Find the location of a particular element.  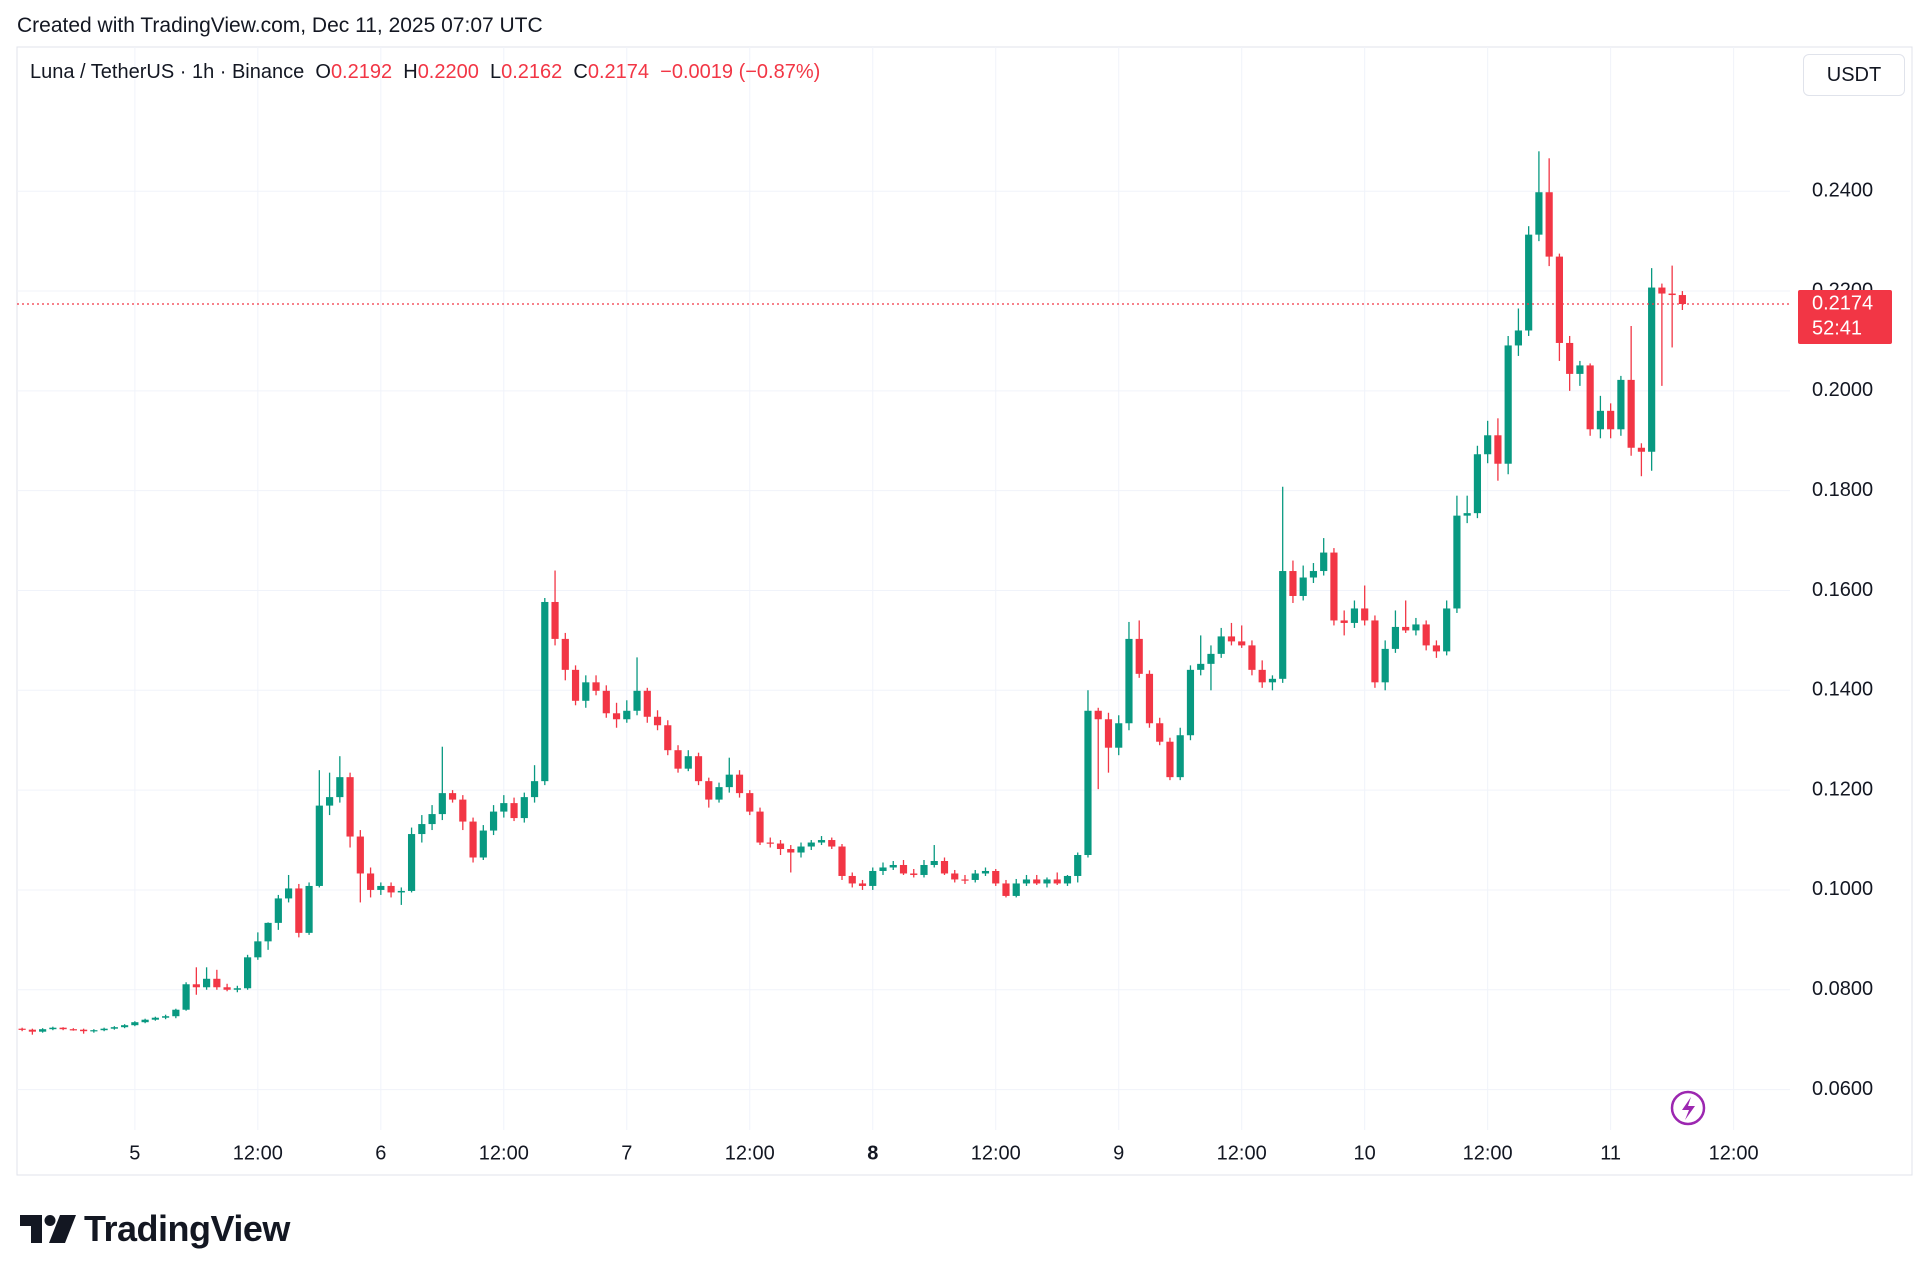

low-value: 0.2162 is located at coordinates (532, 72).